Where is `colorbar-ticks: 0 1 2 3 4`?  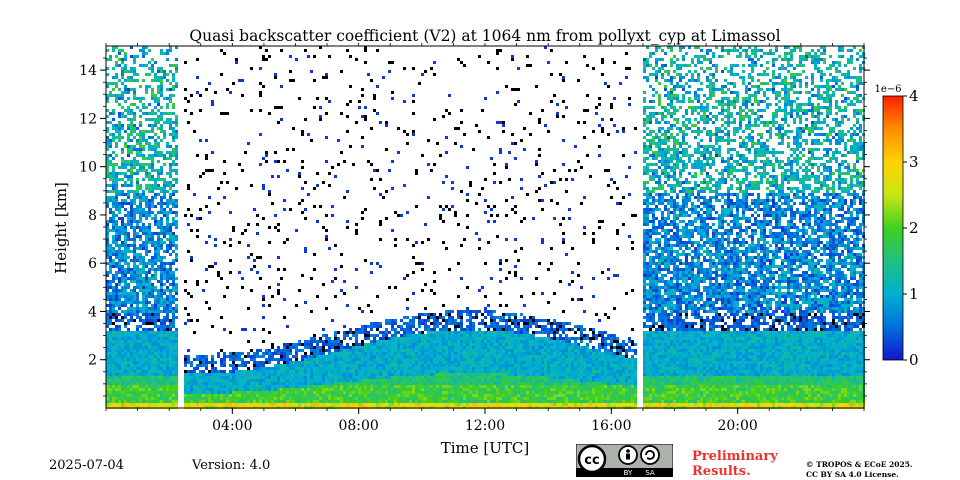 colorbar-ticks: 0 1 2 3 4 is located at coordinates (911, 228).